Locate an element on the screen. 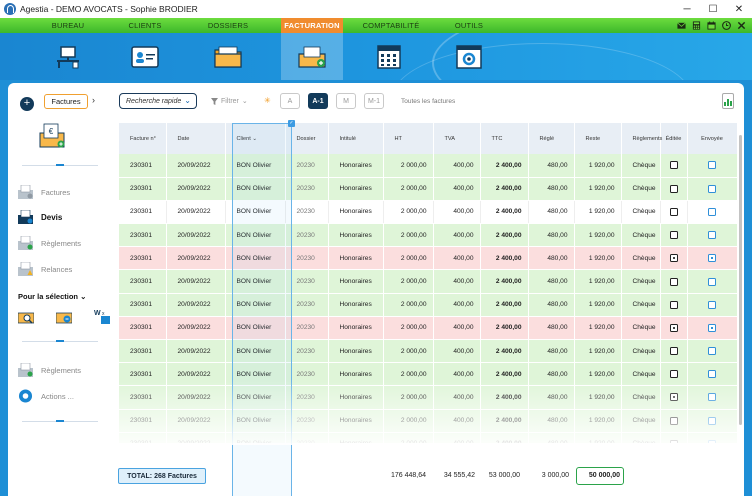 The width and height of the screenshot is (752, 496). filter-button: Filtrer ⌄ is located at coordinates (229, 101).